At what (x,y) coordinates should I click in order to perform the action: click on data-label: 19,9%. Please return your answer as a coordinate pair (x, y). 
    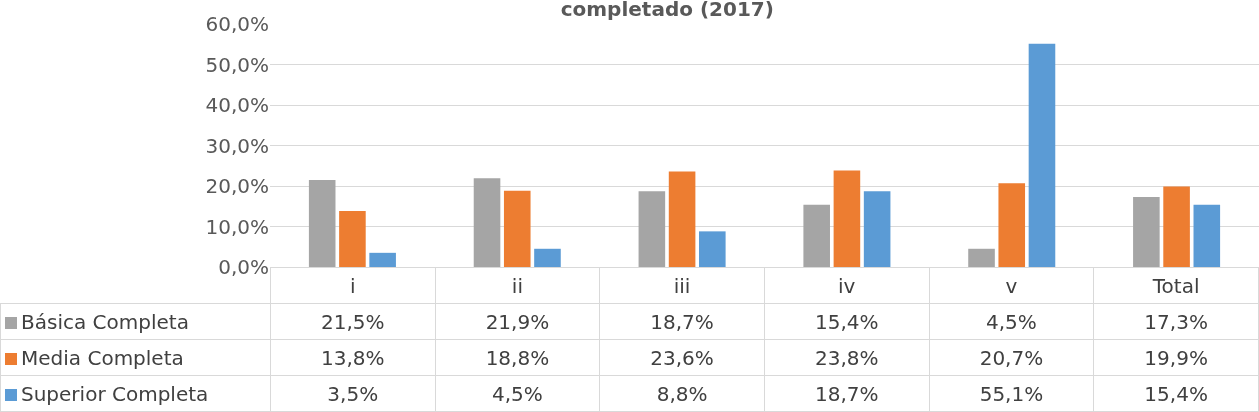
    Looking at the image, I should click on (1176, 357).